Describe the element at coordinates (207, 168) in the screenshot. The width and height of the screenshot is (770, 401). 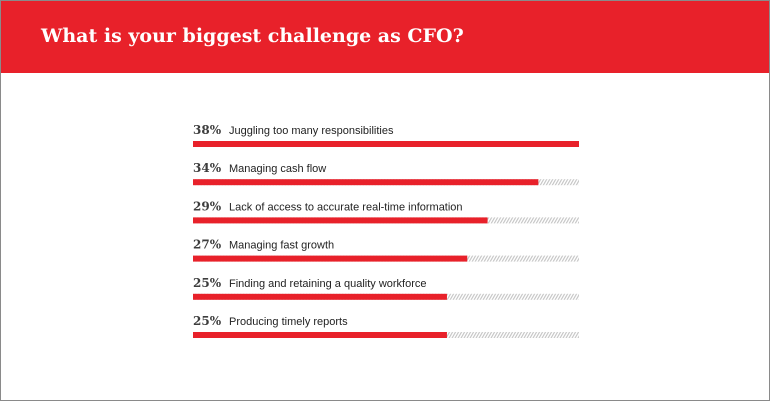
I see `bar-value-label: 34%` at that location.